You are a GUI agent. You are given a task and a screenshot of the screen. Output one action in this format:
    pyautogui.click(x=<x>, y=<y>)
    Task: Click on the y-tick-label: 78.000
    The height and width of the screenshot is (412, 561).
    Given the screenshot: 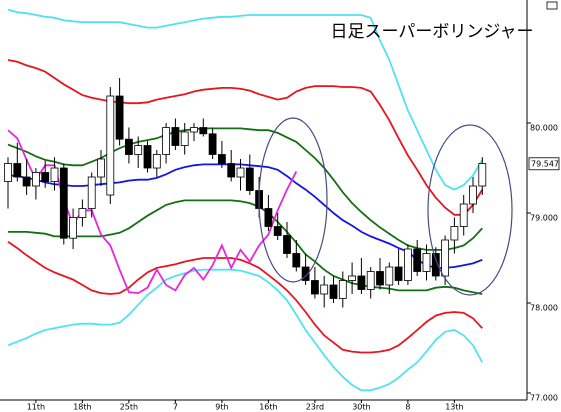 What is the action you would take?
    pyautogui.click(x=544, y=307)
    